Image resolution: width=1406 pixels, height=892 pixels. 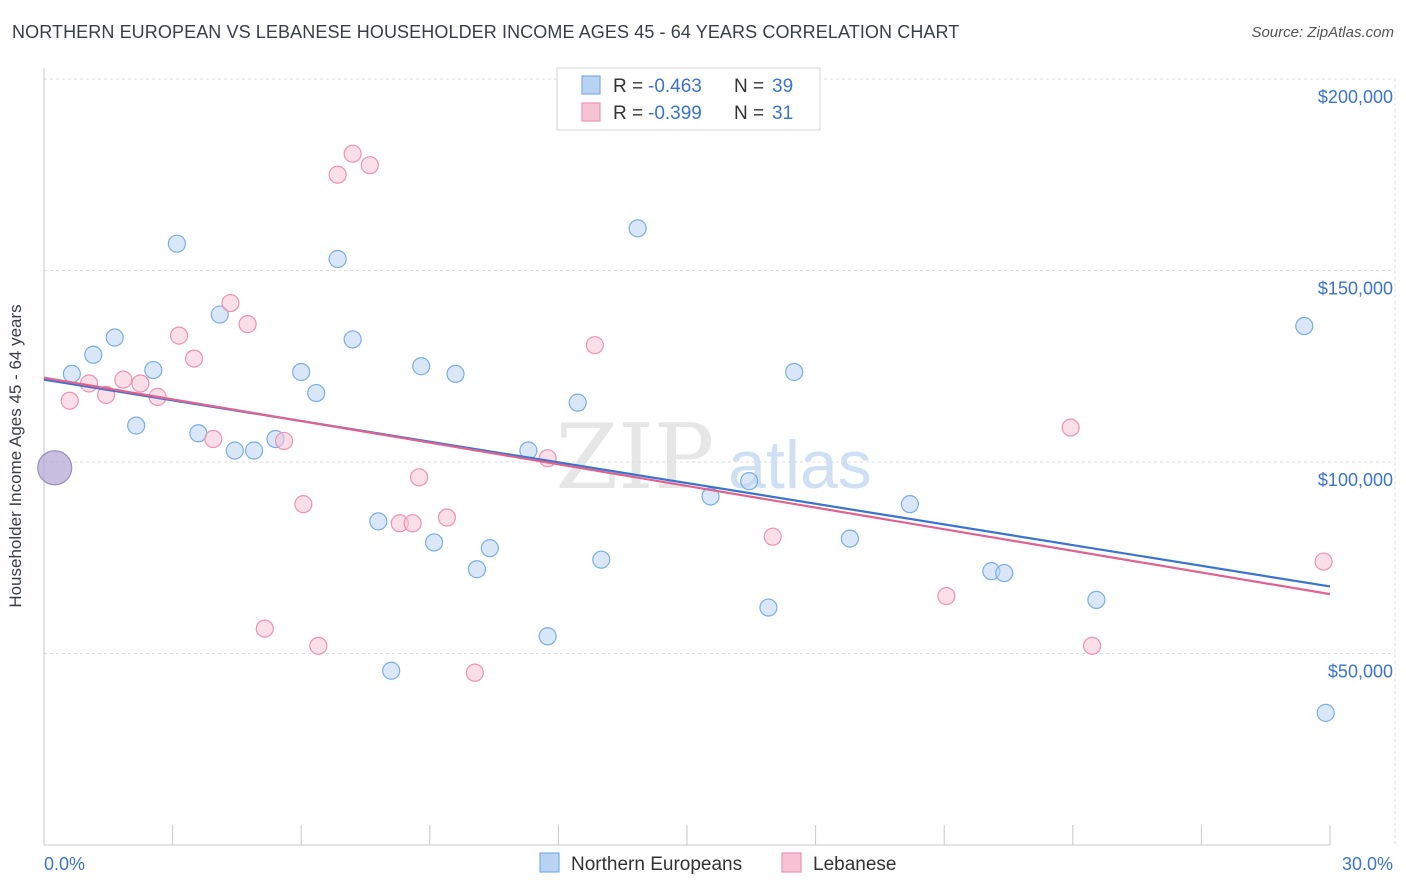 What do you see at coordinates (1360, 672) in the screenshot?
I see `y-tick-label: $50,000` at bounding box center [1360, 672].